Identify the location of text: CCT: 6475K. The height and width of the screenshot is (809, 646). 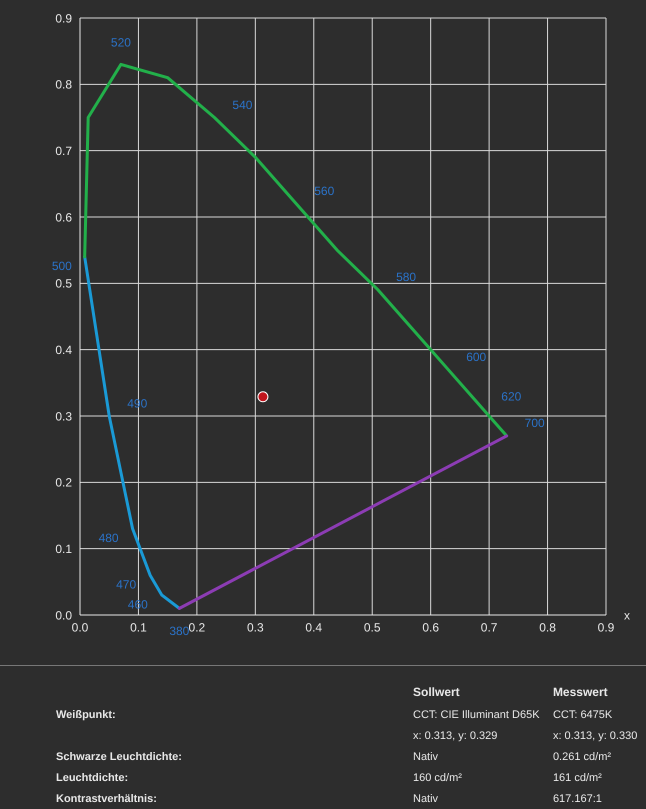
(583, 715).